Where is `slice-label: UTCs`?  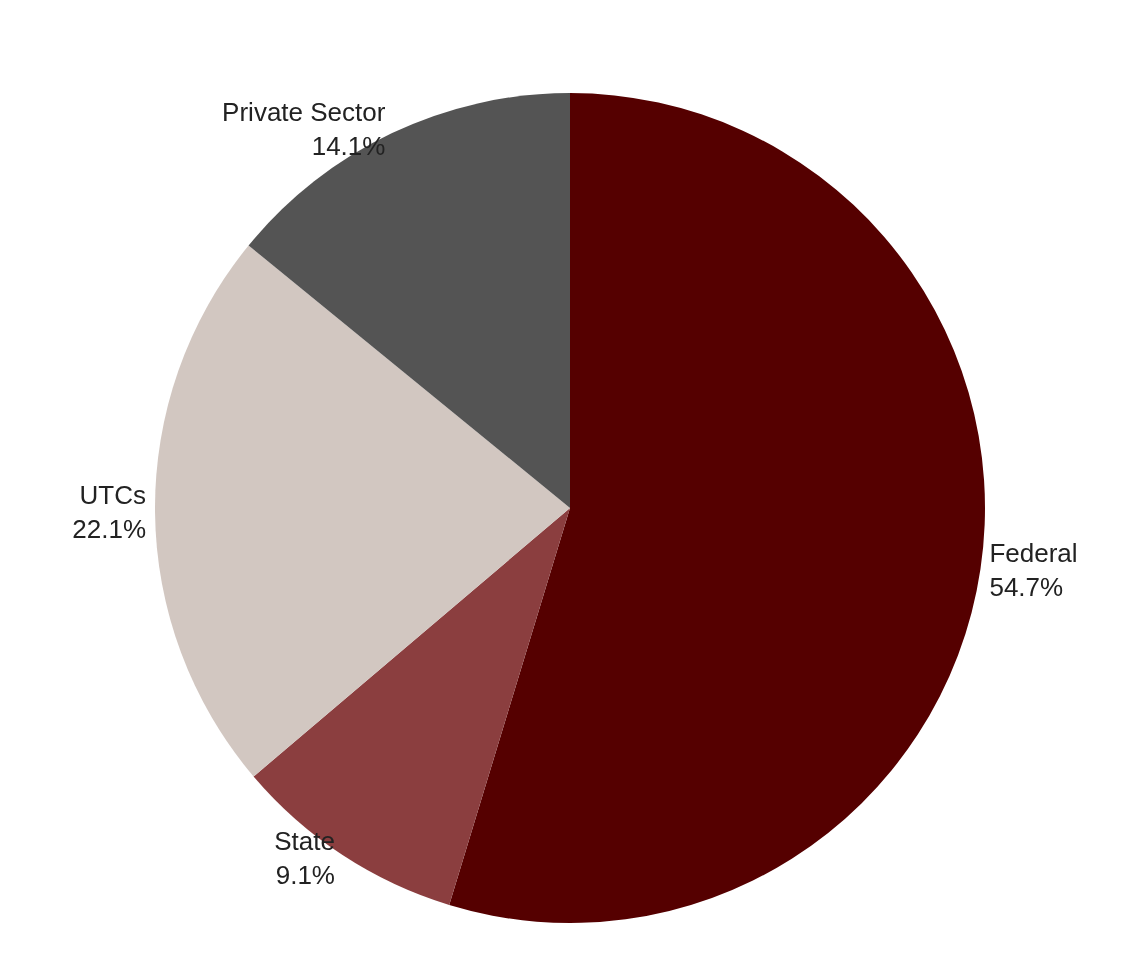 slice-label: UTCs is located at coordinates (113, 494).